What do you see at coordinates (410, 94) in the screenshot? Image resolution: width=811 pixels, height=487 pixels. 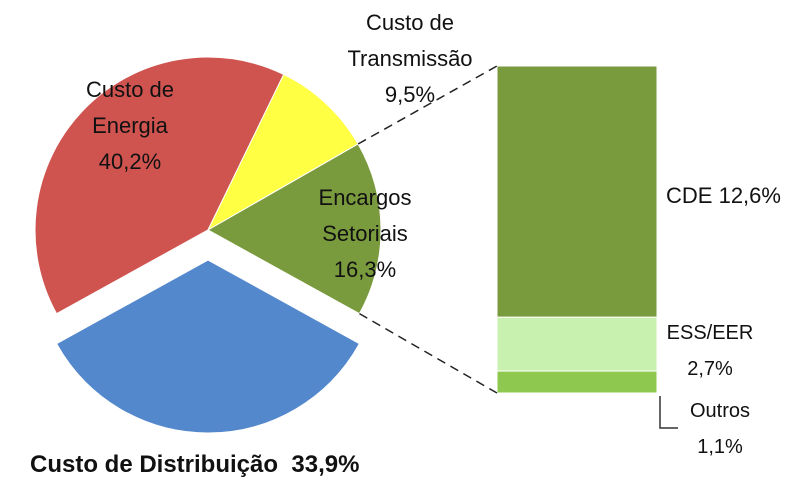 I see `label-value: 9,5%` at bounding box center [410, 94].